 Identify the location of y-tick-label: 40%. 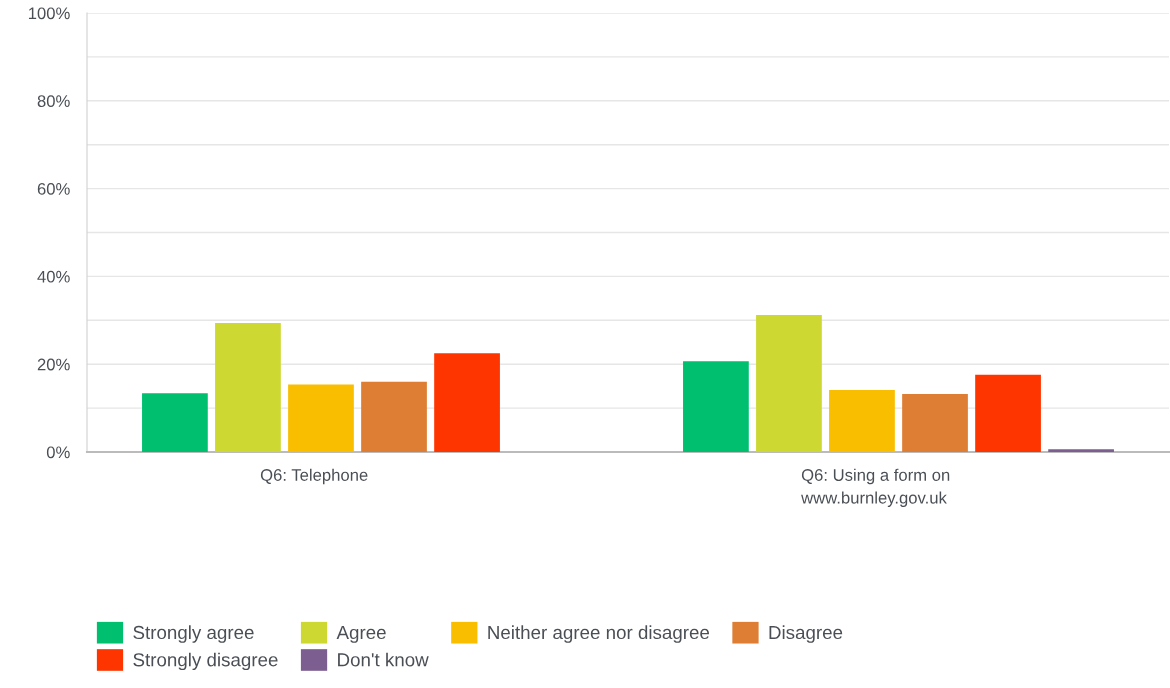
(53, 276).